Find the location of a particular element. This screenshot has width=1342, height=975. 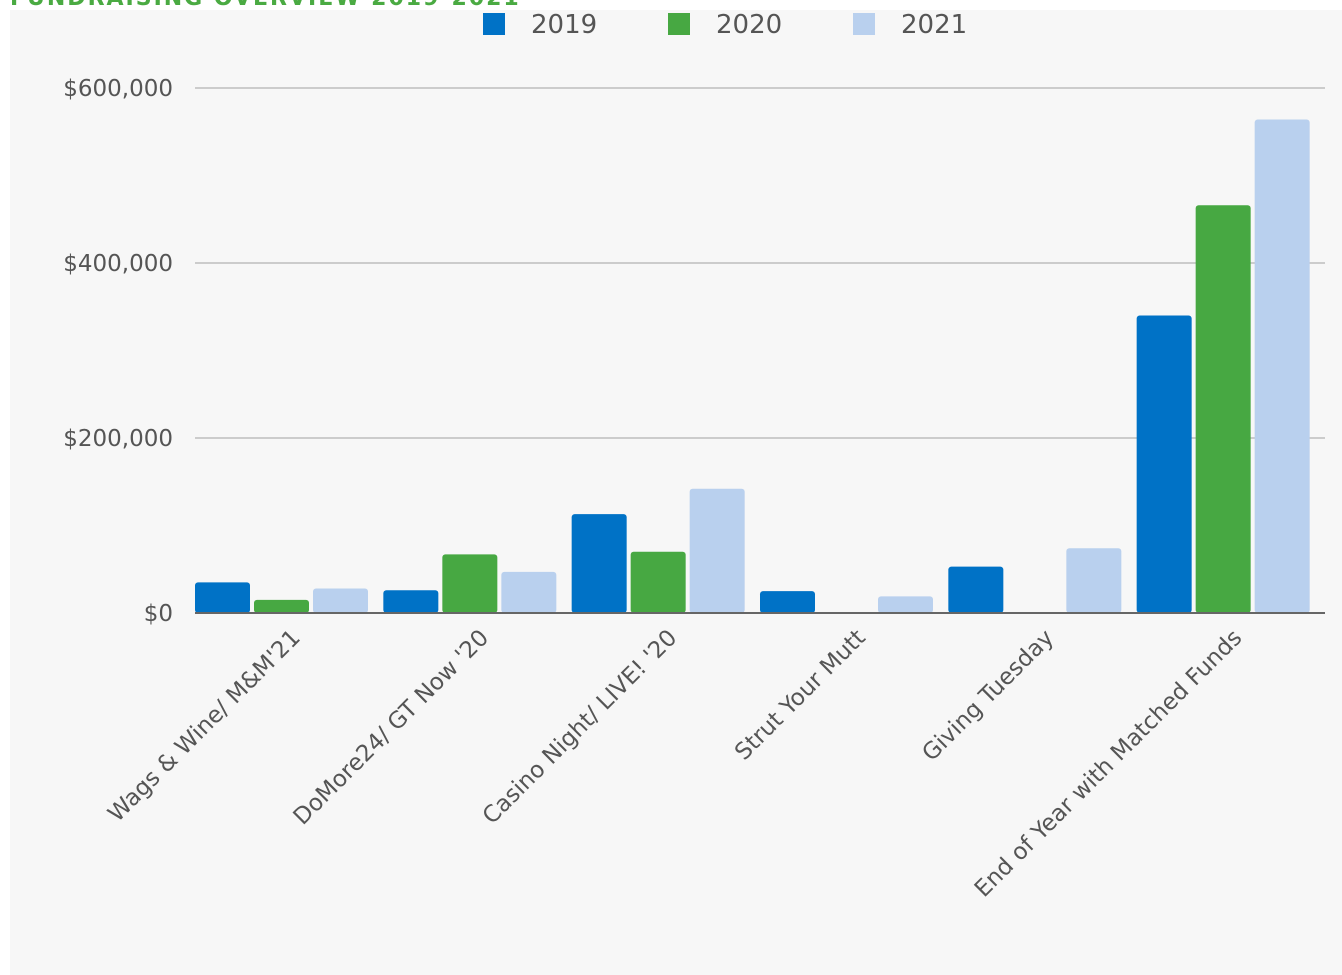

y-tick-label: $200,000 is located at coordinates (118, 439).